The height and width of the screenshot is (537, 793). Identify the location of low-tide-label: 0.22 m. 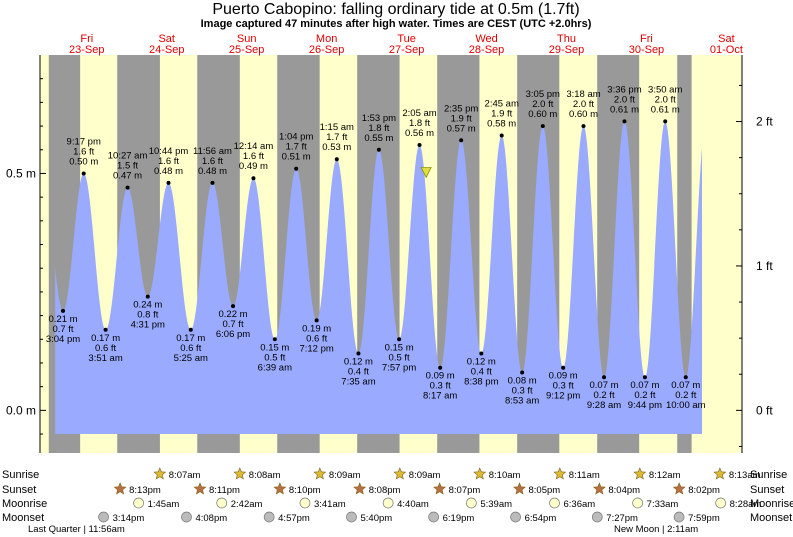
(233, 314).